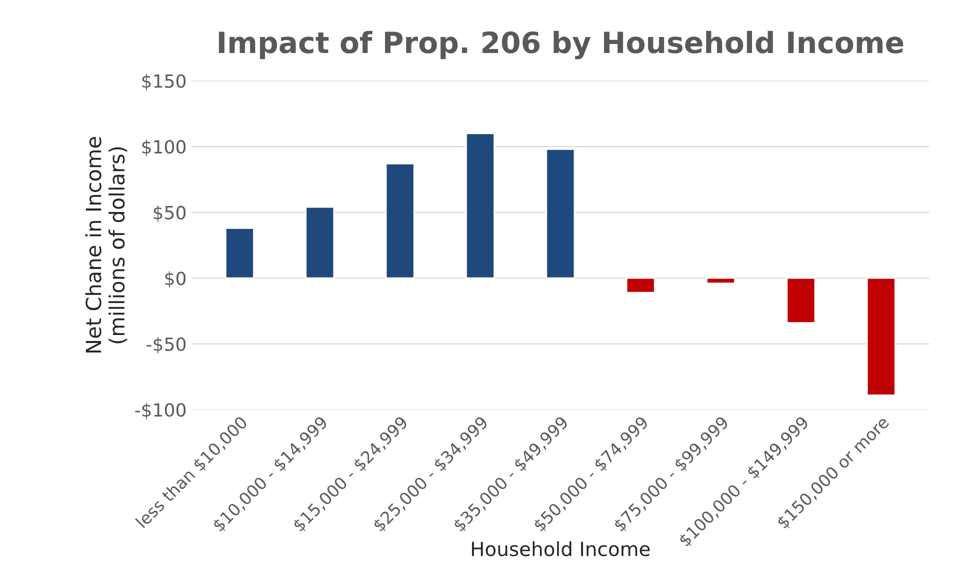 The image size is (958, 577). What do you see at coordinates (164, 148) in the screenshot?
I see `y-tick-label: $100` at bounding box center [164, 148].